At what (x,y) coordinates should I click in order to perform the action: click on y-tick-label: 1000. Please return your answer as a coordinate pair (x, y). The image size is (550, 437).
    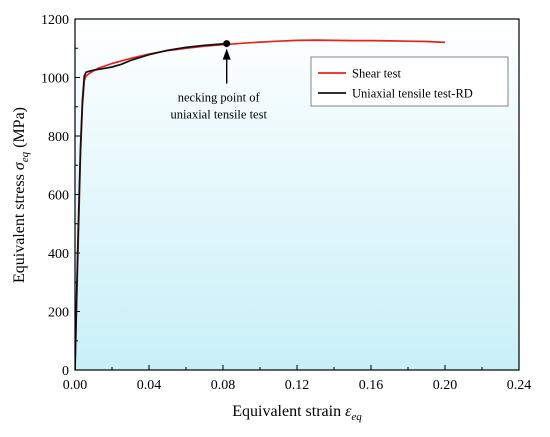
    Looking at the image, I should click on (55, 79).